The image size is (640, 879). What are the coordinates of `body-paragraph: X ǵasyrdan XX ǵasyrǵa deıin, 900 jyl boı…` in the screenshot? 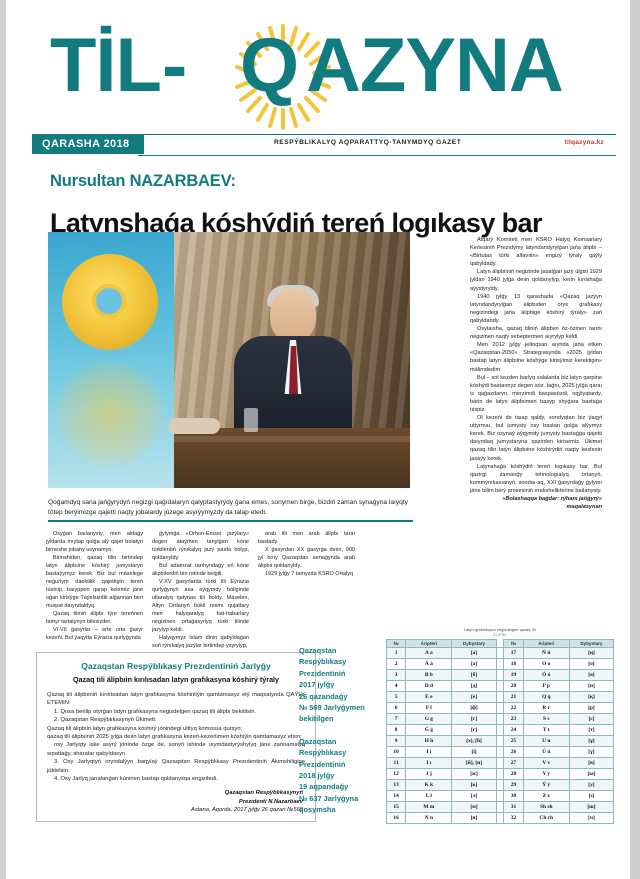 It's located at (306, 558).